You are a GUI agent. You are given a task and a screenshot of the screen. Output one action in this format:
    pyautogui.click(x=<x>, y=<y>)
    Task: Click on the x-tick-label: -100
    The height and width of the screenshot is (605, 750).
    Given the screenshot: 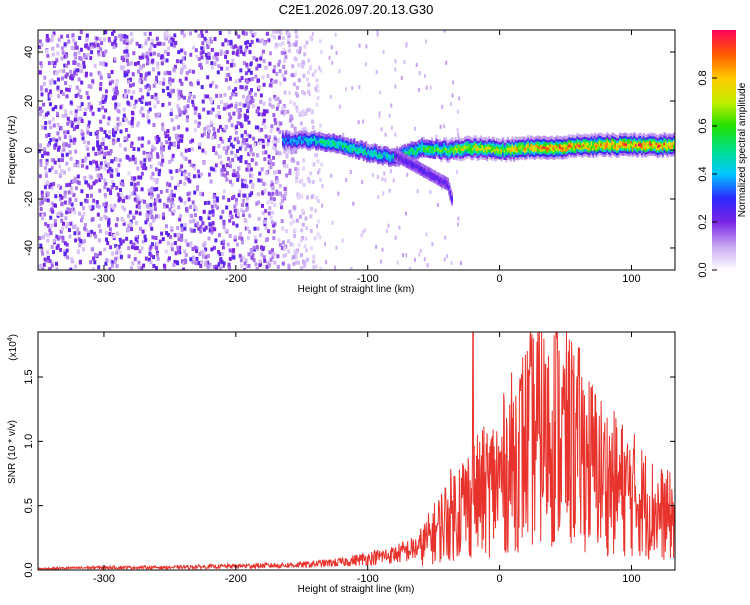 What is the action you would take?
    pyautogui.click(x=368, y=579)
    